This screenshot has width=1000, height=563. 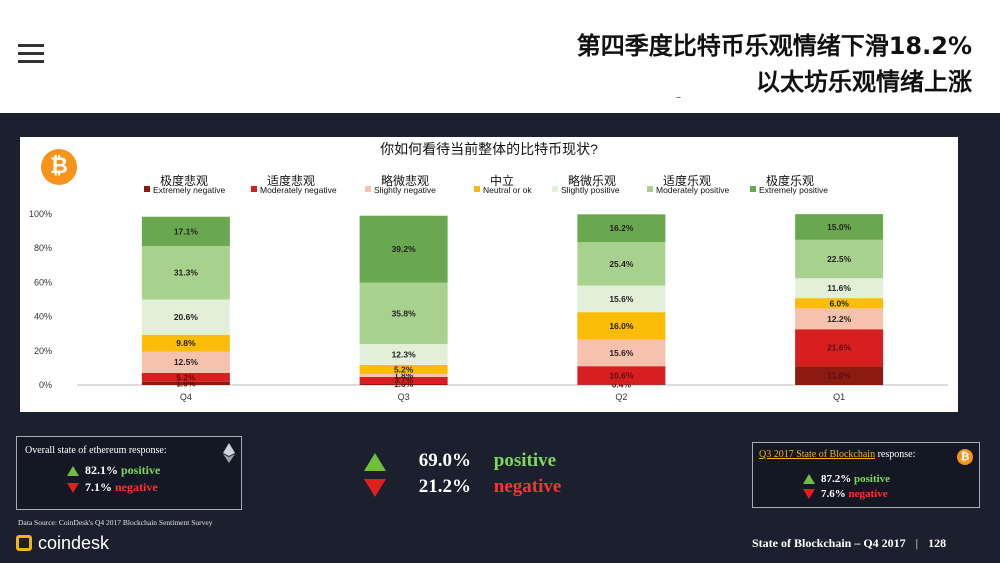 What do you see at coordinates (678, 97) in the screenshot?
I see `header-dash: –` at bounding box center [678, 97].